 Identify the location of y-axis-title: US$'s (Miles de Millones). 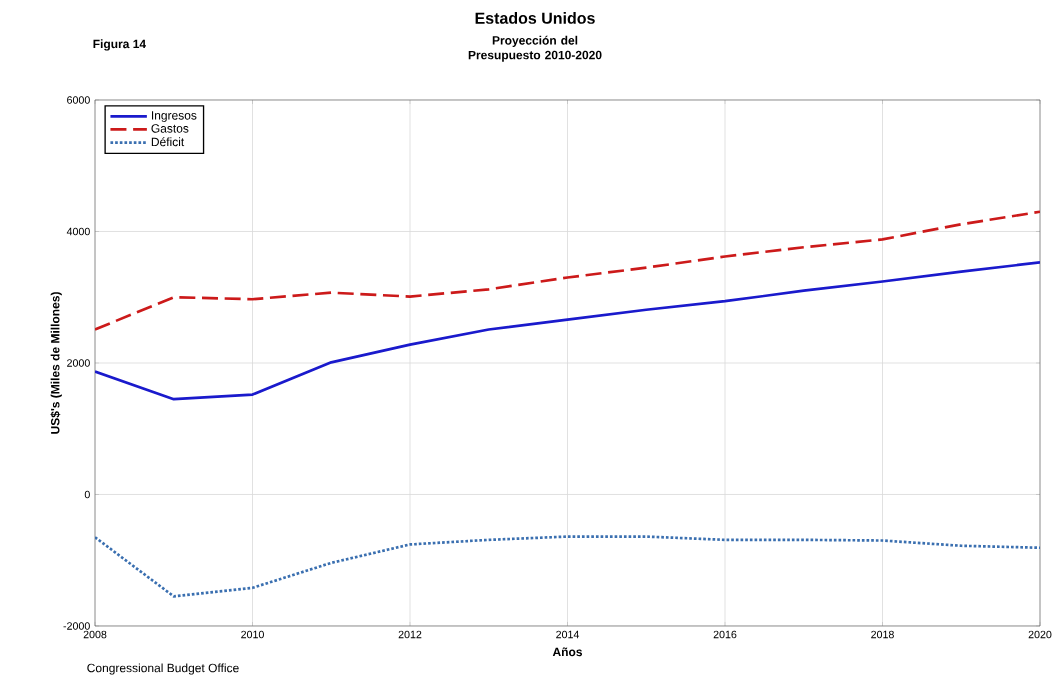
(56, 363).